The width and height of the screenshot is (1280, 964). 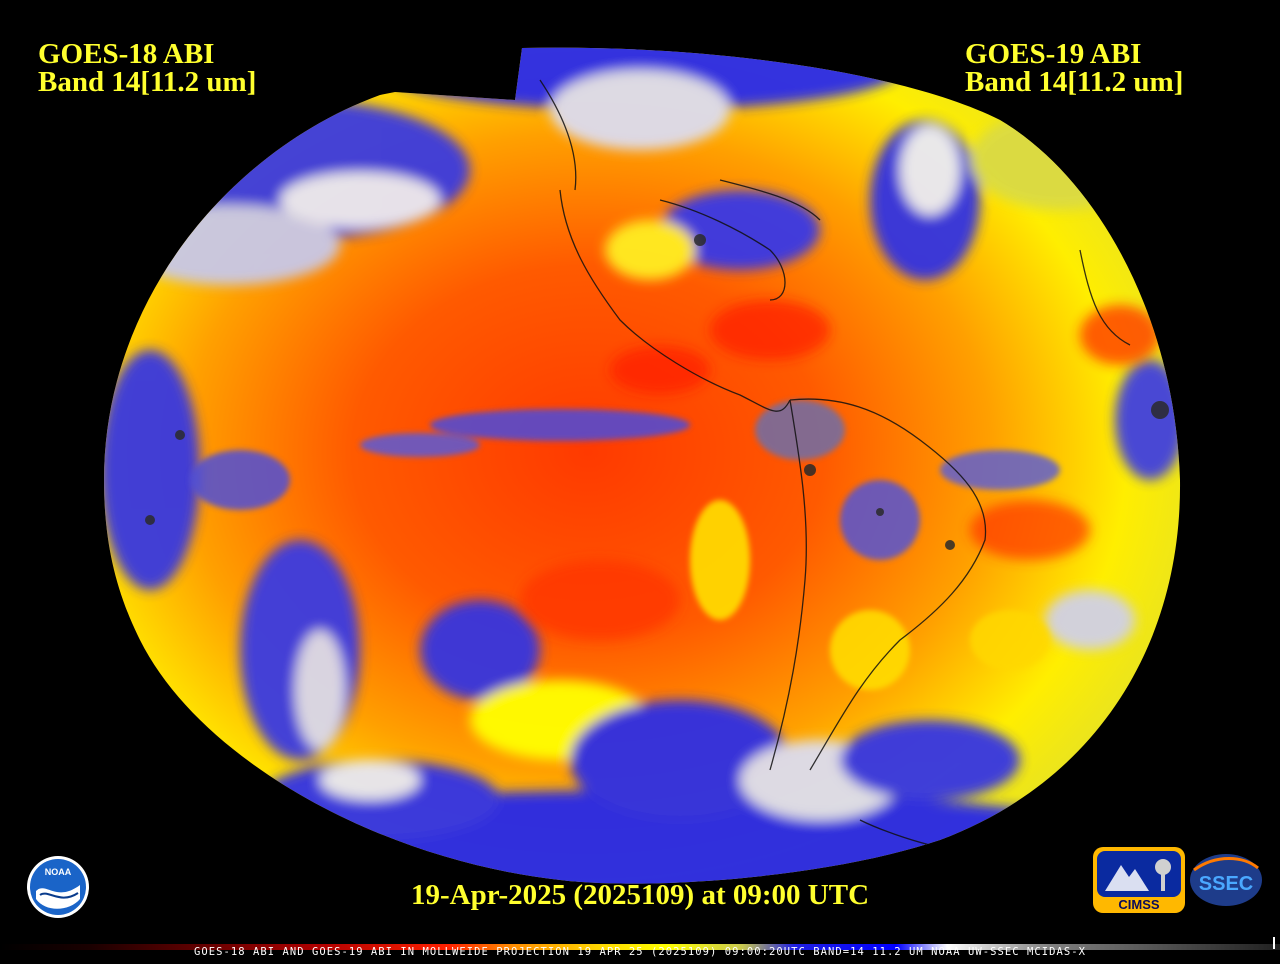 I want to click on temperature-color-scale, so click(x=640, y=947).